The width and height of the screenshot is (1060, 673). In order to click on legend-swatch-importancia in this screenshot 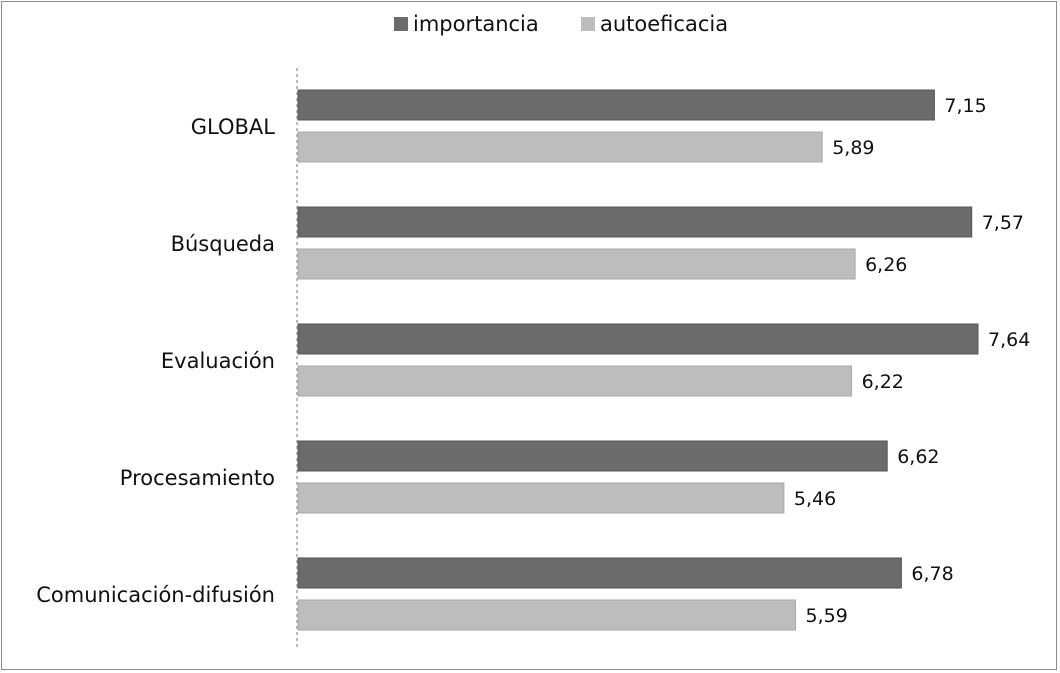, I will do `click(401, 24)`.